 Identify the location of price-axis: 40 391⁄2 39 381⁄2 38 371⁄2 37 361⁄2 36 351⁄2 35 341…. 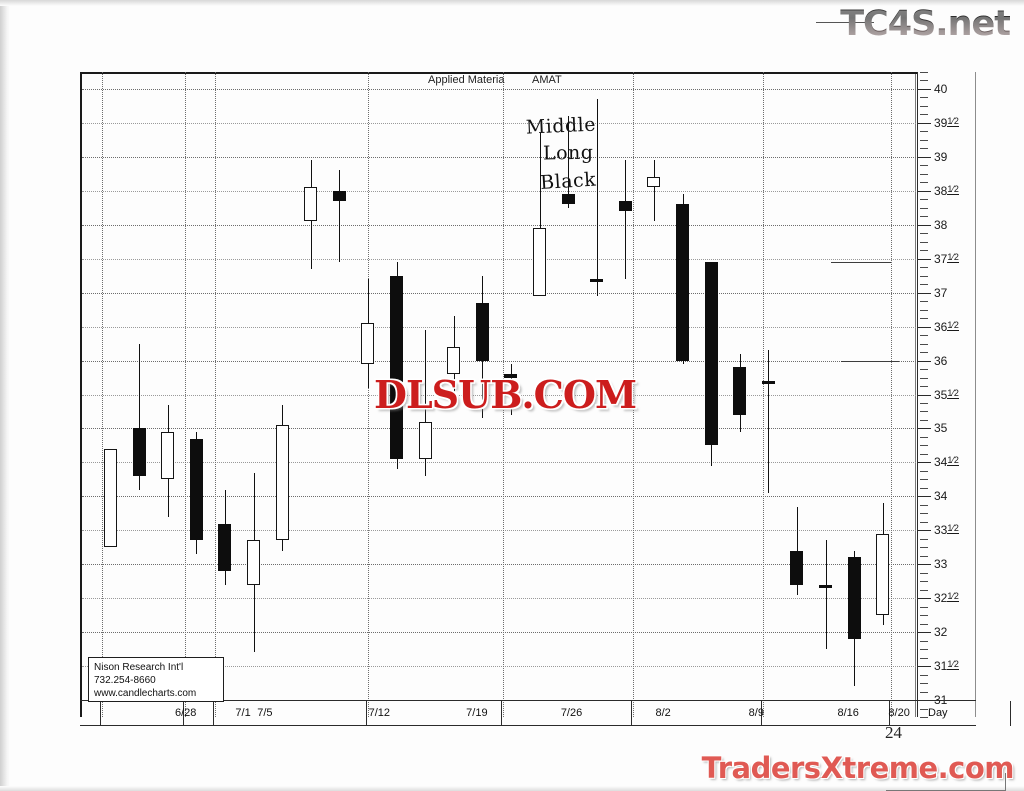
(946, 395).